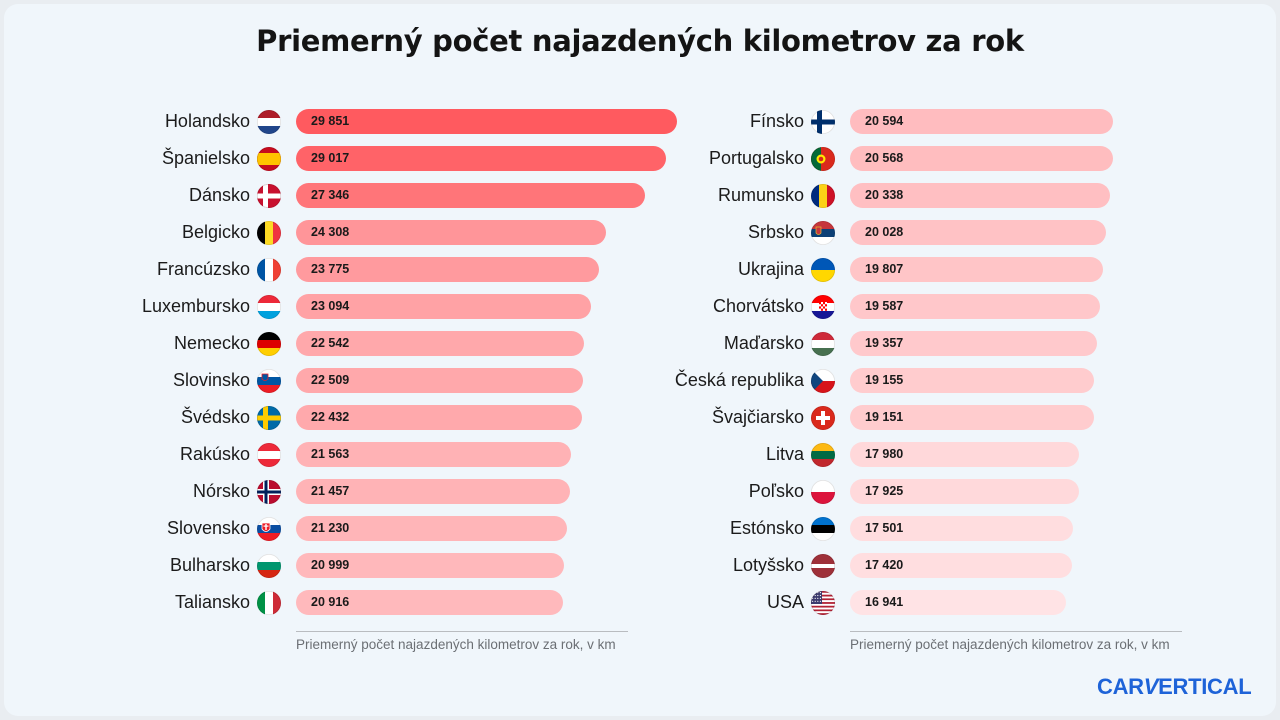 This screenshot has height=720, width=1280. I want to click on bar: 27 346, so click(470, 195).